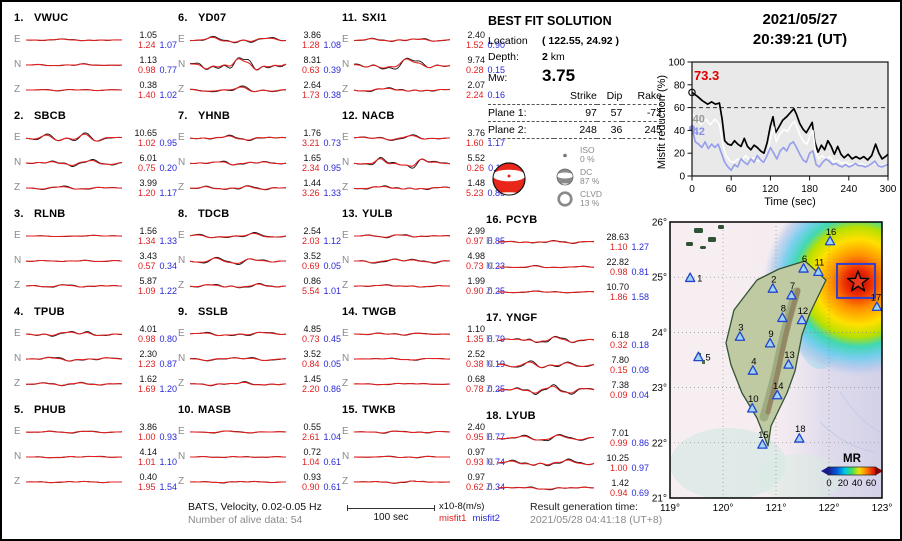 This screenshot has width=902, height=541. I want to click on waveform-row: E 4.85 0.73 0.45, so click(259, 333).